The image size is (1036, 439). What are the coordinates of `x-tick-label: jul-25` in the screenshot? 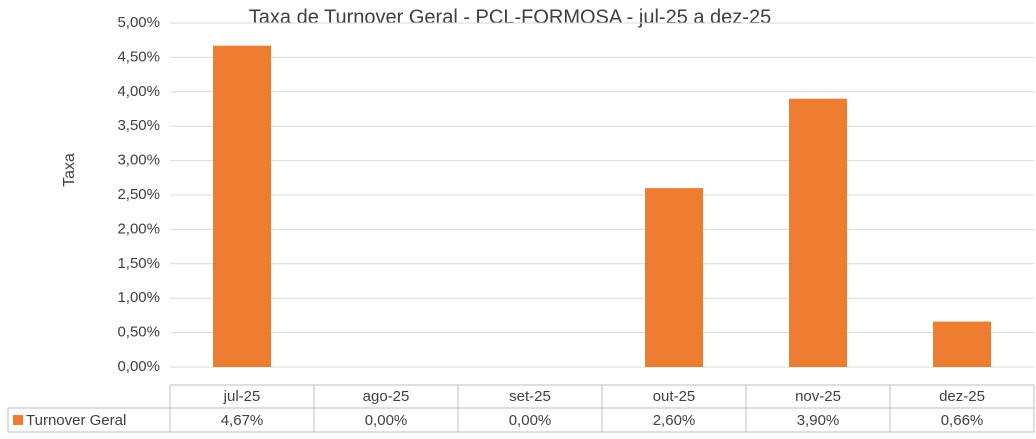 It's located at (242, 396).